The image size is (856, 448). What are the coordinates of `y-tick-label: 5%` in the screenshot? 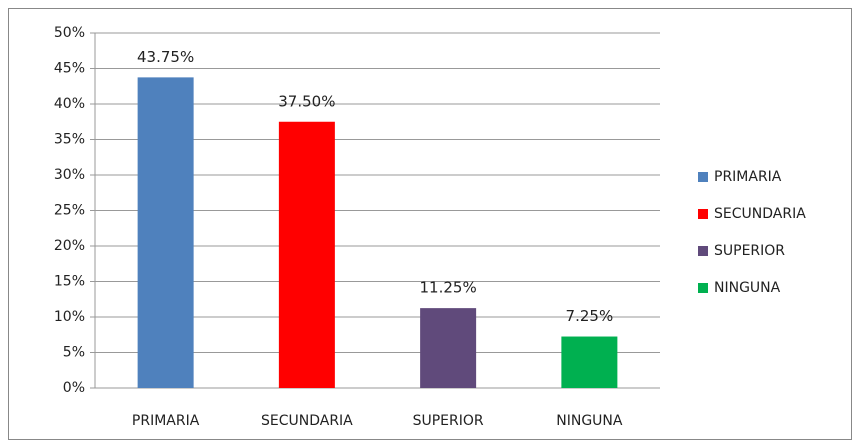 It's located at (74, 353).